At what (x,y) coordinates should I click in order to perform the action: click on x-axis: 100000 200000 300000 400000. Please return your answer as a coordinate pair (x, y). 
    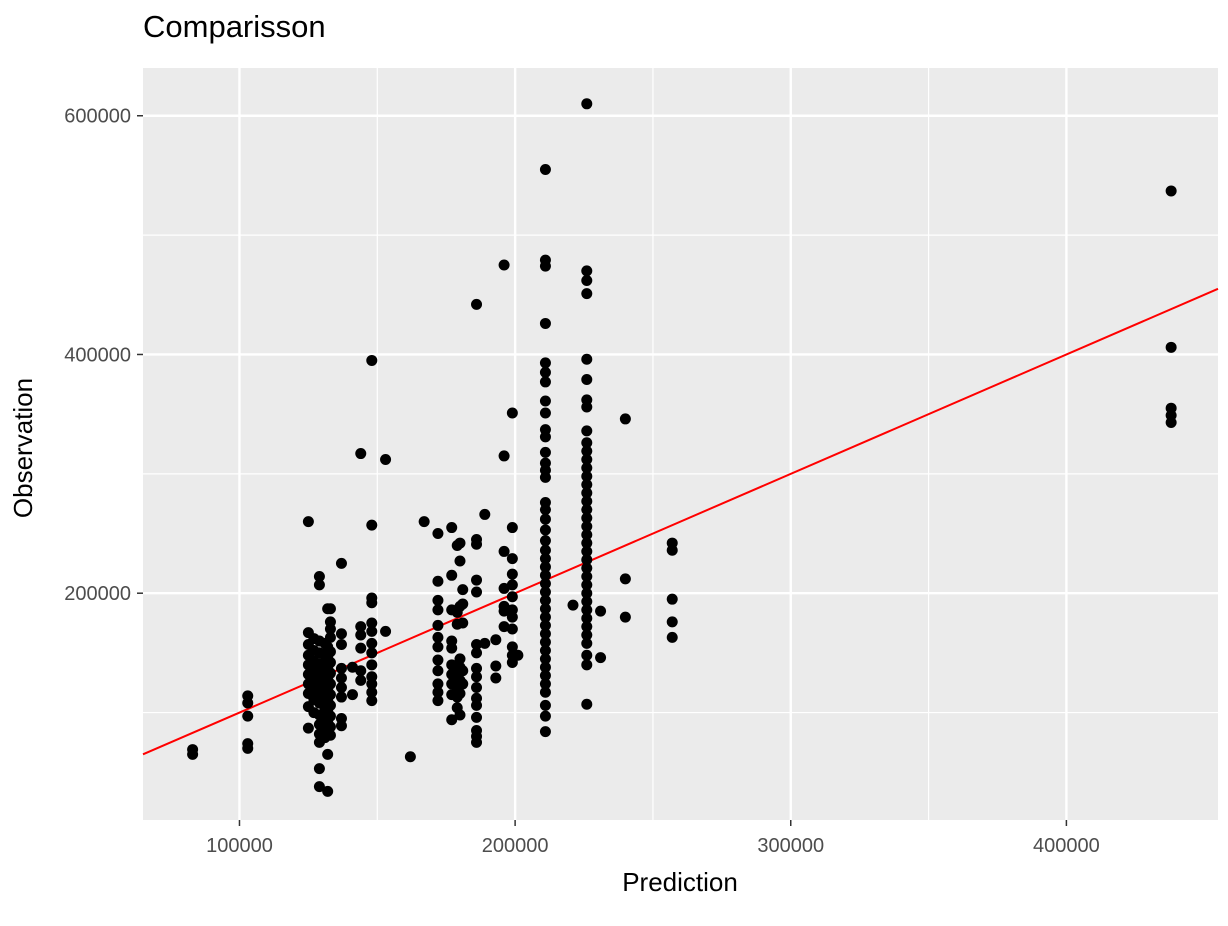
    Looking at the image, I should click on (653, 838).